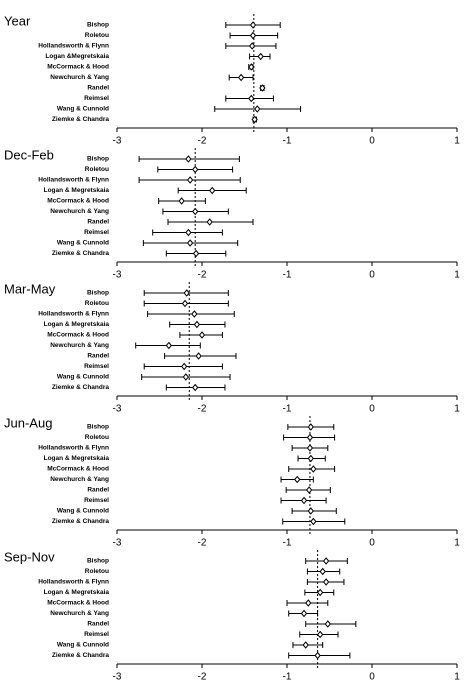 This screenshot has height=686, width=470. What do you see at coordinates (30, 288) in the screenshot?
I see `panel-title: Mar-May` at bounding box center [30, 288].